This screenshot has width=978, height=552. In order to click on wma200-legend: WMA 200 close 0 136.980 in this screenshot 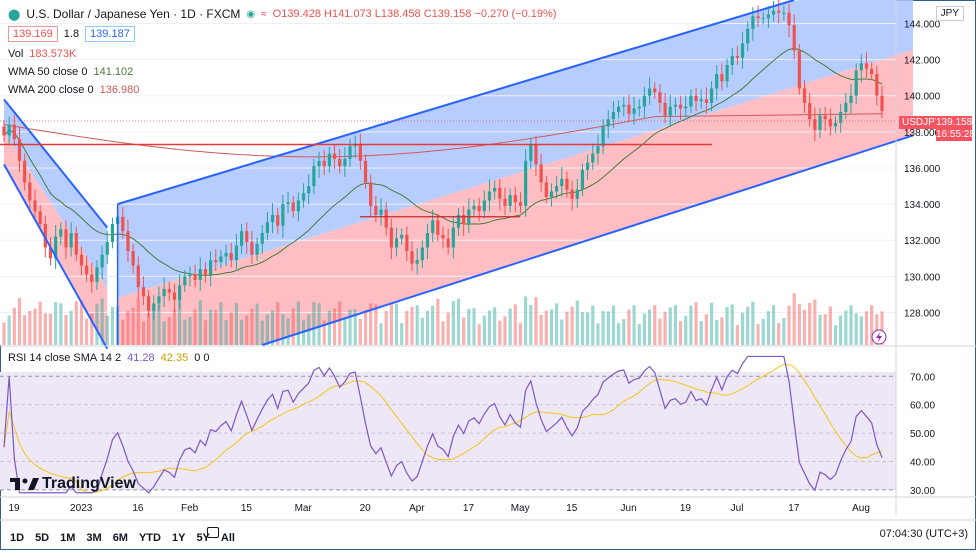, I will do `click(73, 90)`.